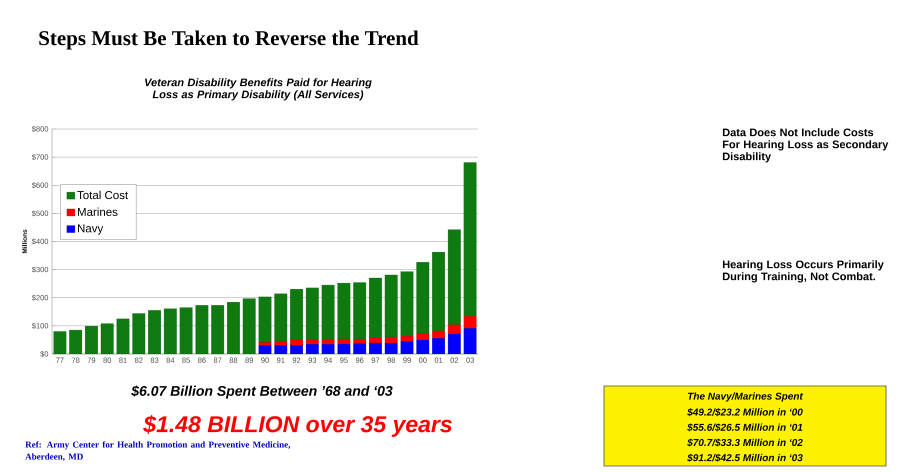 The width and height of the screenshot is (902, 472). Describe the element at coordinates (745, 412) in the screenshot. I see `text: $49.2/$23.2 Million in ‘00` at that location.